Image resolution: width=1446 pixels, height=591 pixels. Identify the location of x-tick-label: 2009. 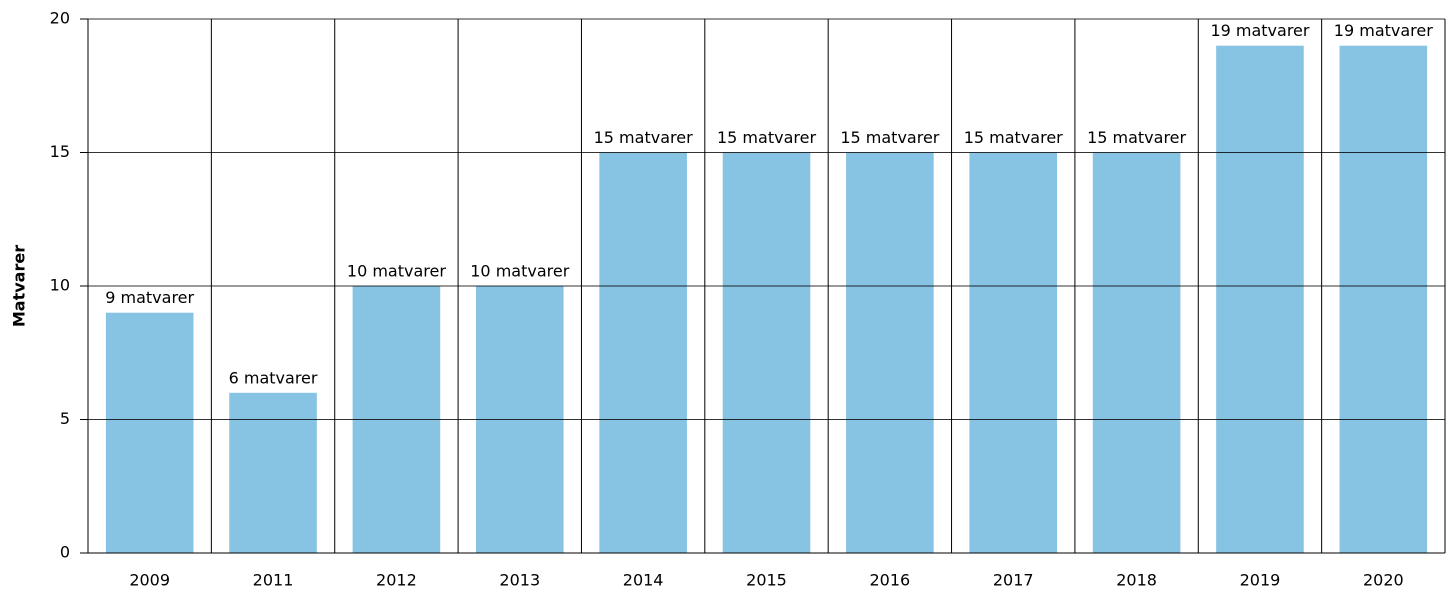
(149, 580).